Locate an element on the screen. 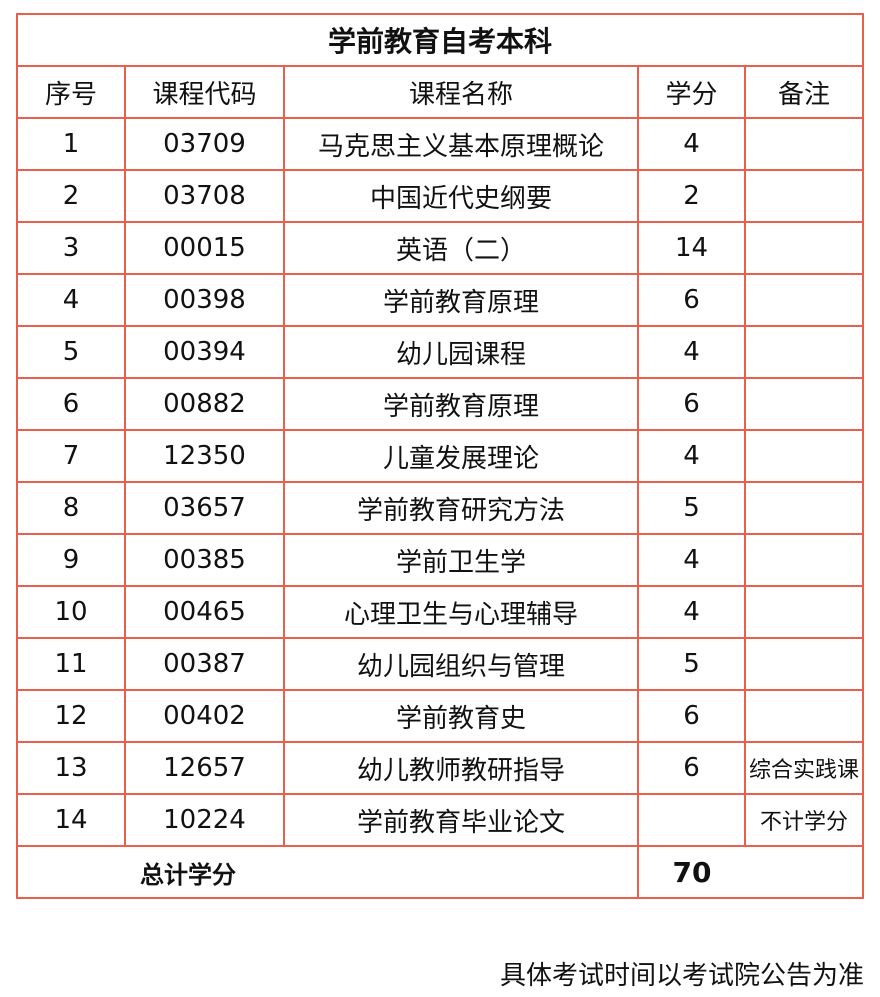  row-number: 7 is located at coordinates (71, 456).